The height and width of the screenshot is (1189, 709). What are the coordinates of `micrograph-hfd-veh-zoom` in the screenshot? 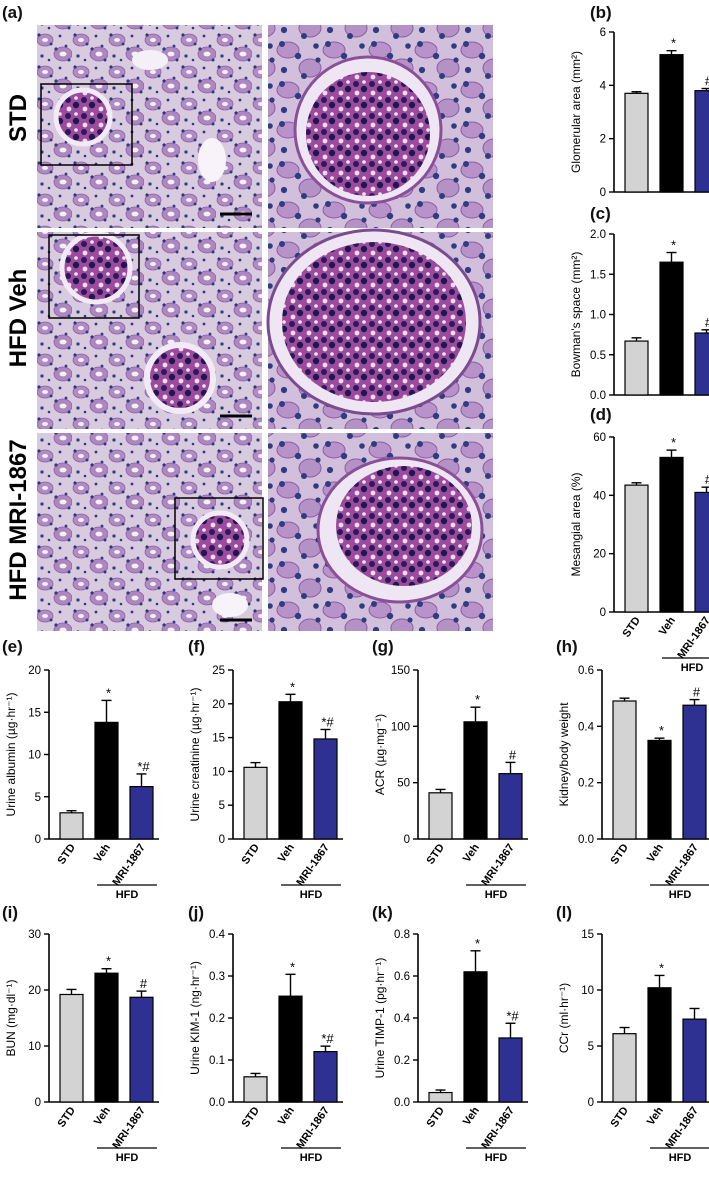 It's located at (379, 328).